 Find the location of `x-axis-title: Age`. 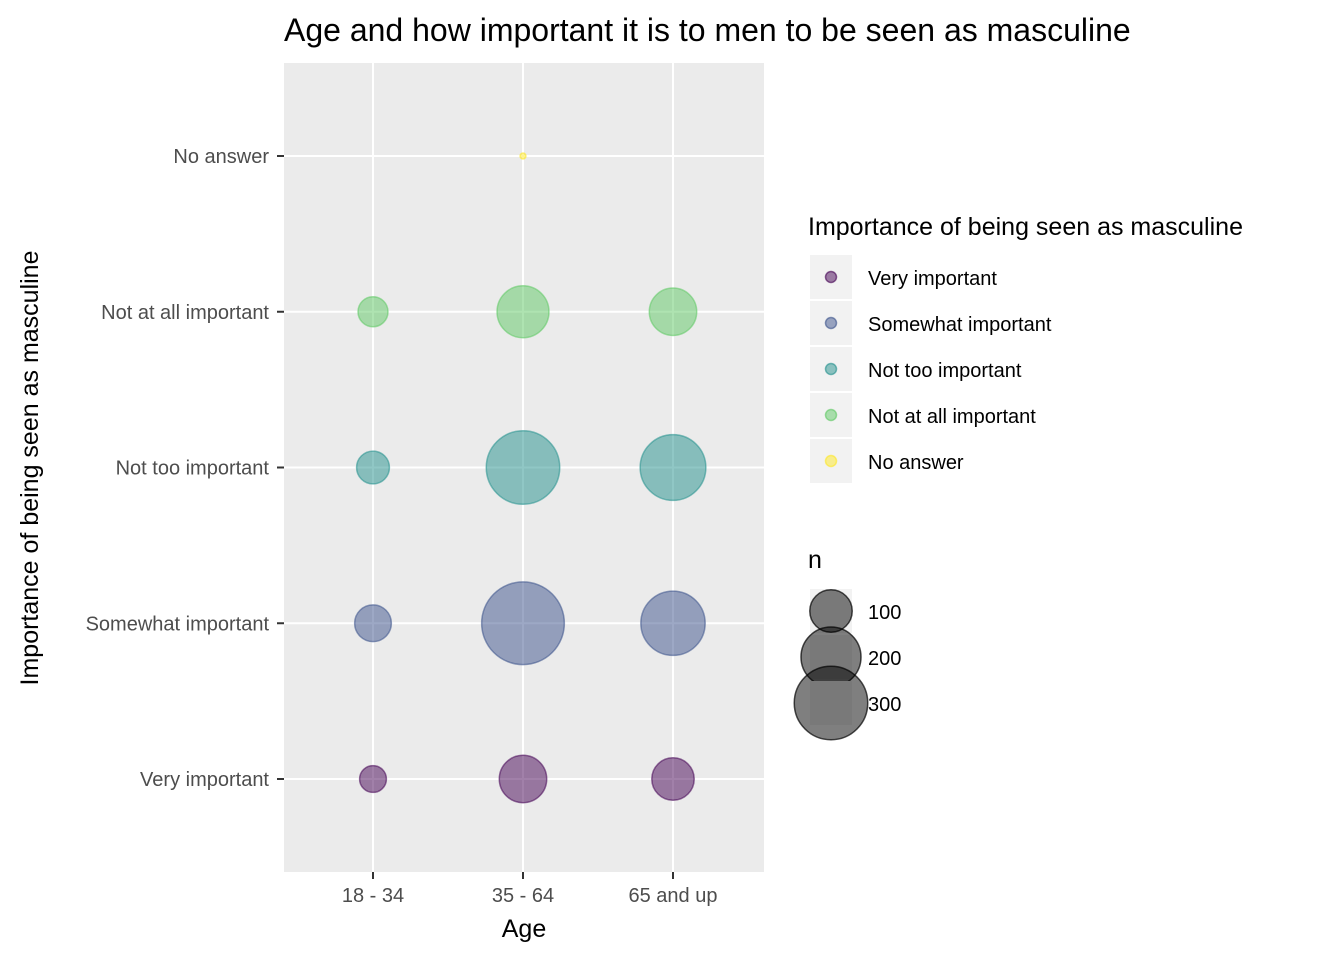

x-axis-title: Age is located at coordinates (524, 929).